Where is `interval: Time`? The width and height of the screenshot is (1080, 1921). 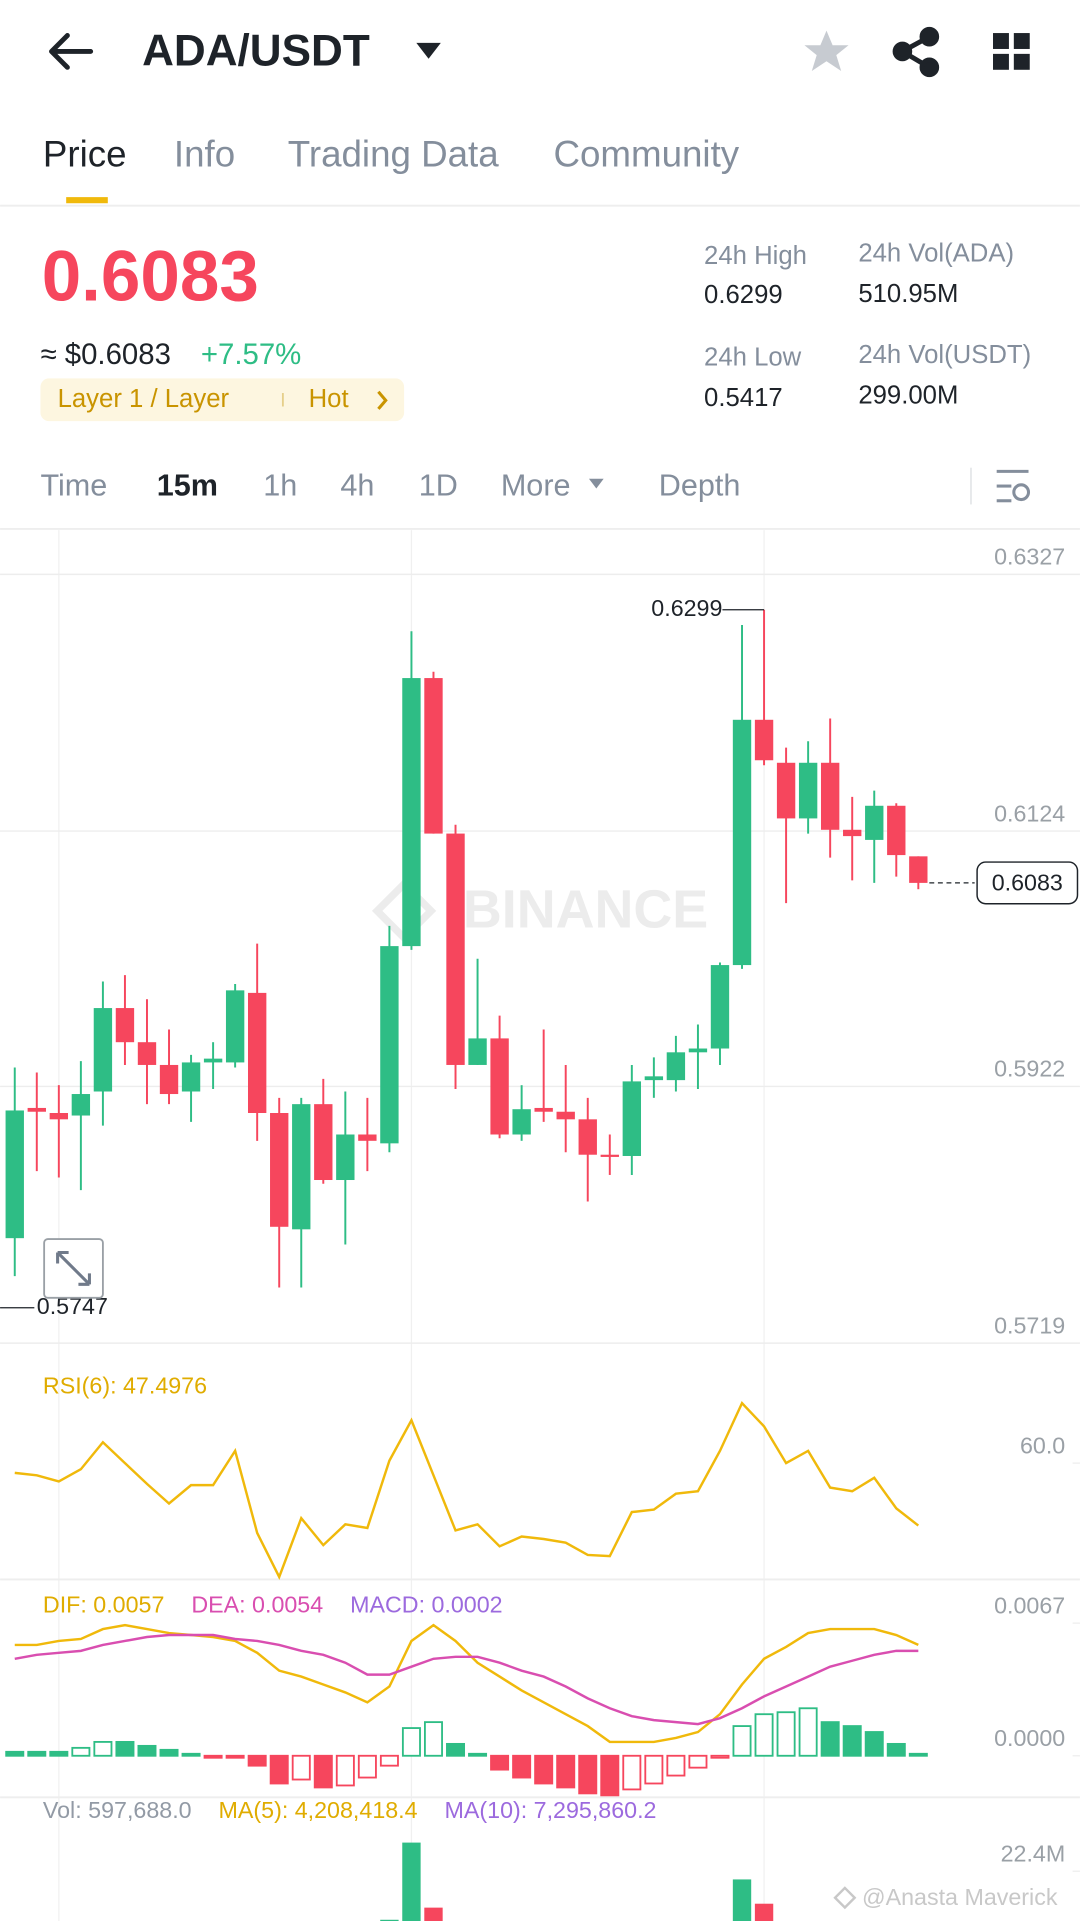
interval: Time is located at coordinates (73, 485).